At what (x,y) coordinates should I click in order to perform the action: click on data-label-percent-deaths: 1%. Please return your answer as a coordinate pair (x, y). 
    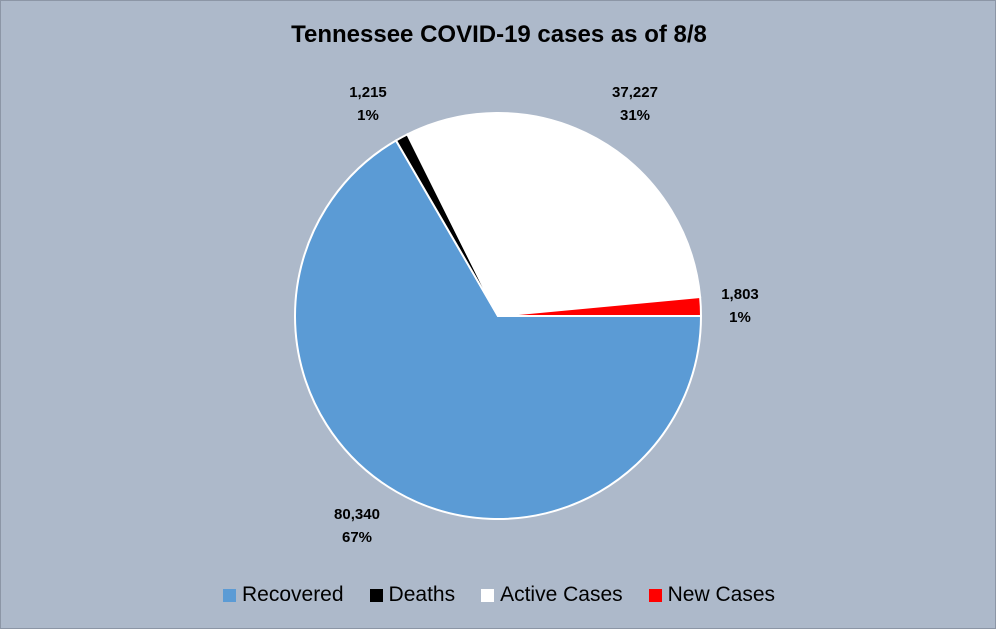
    Looking at the image, I should click on (368, 115).